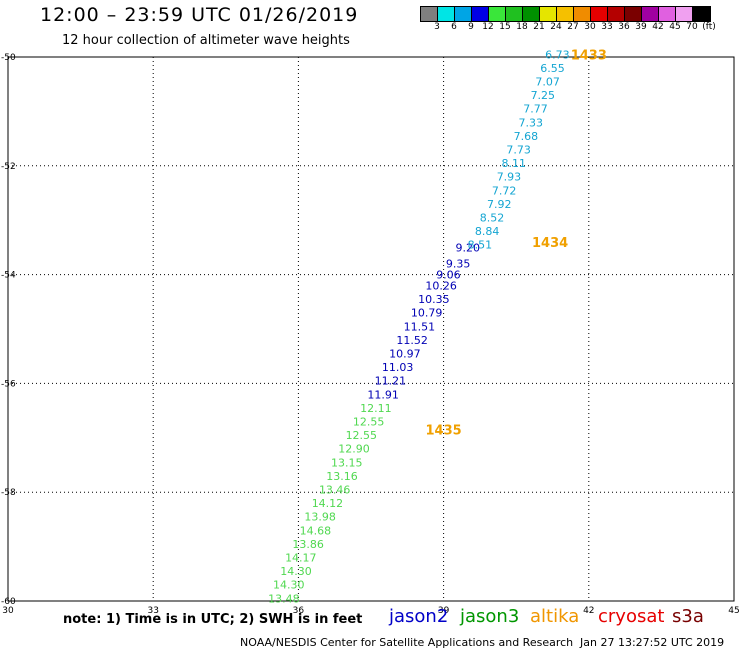  I want to click on wave-height-label: 13.86, so click(308, 544).